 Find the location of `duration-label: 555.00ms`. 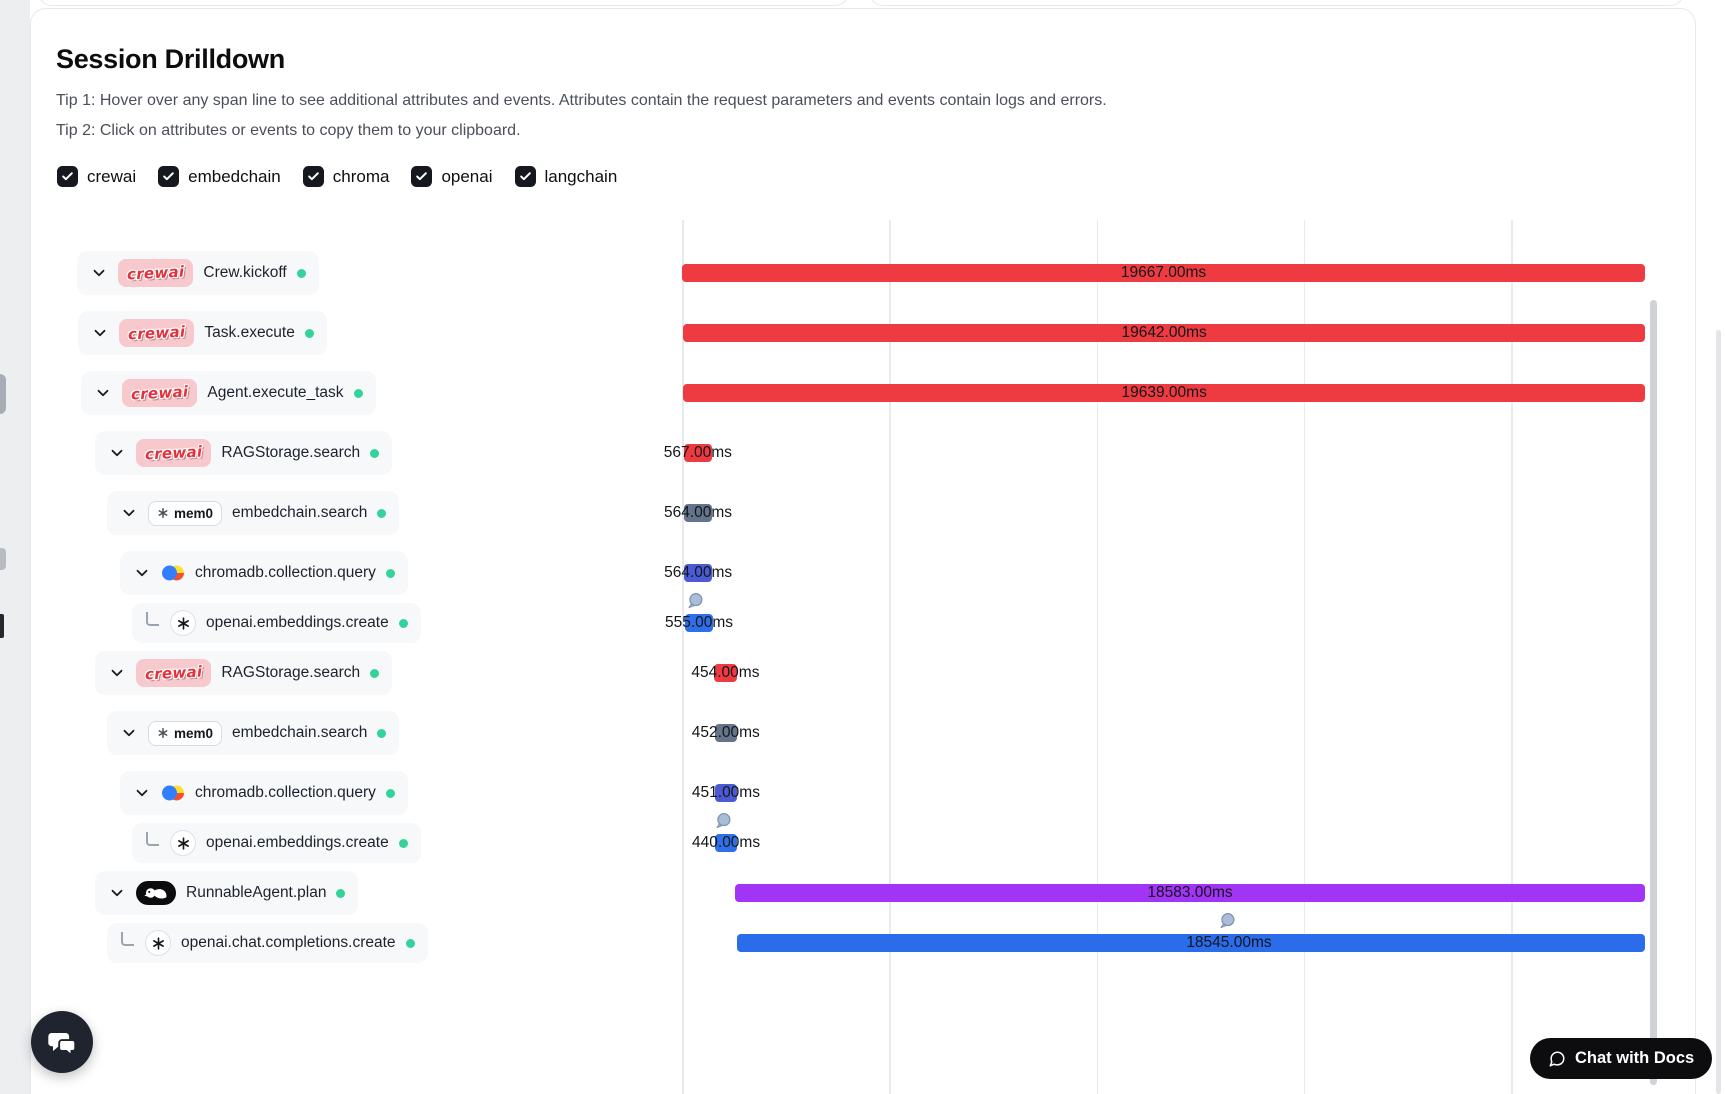

duration-label: 555.00ms is located at coordinates (699, 622).